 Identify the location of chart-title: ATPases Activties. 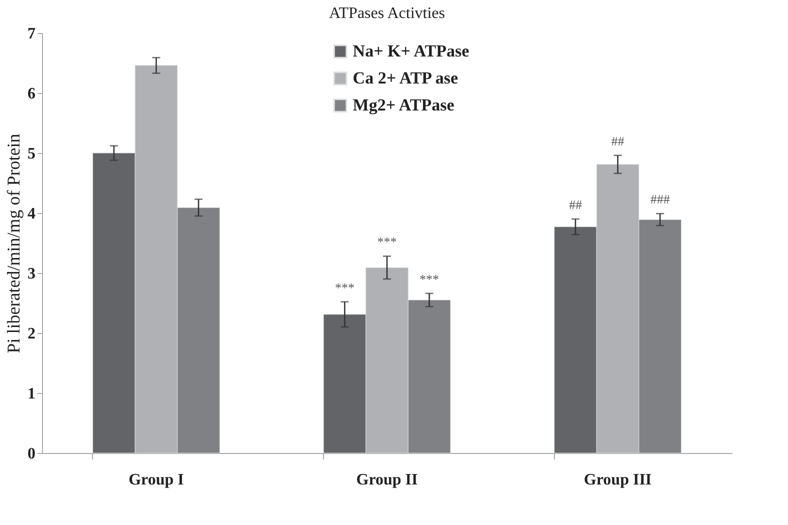
(387, 13).